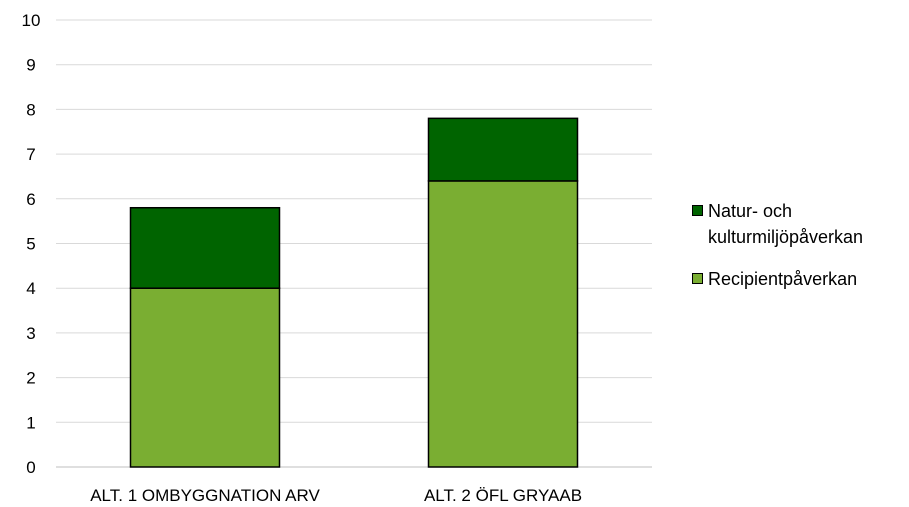 The image size is (909, 507). I want to click on x-category-label: ALT. 2 ÖFL GRYAAB, so click(503, 495).